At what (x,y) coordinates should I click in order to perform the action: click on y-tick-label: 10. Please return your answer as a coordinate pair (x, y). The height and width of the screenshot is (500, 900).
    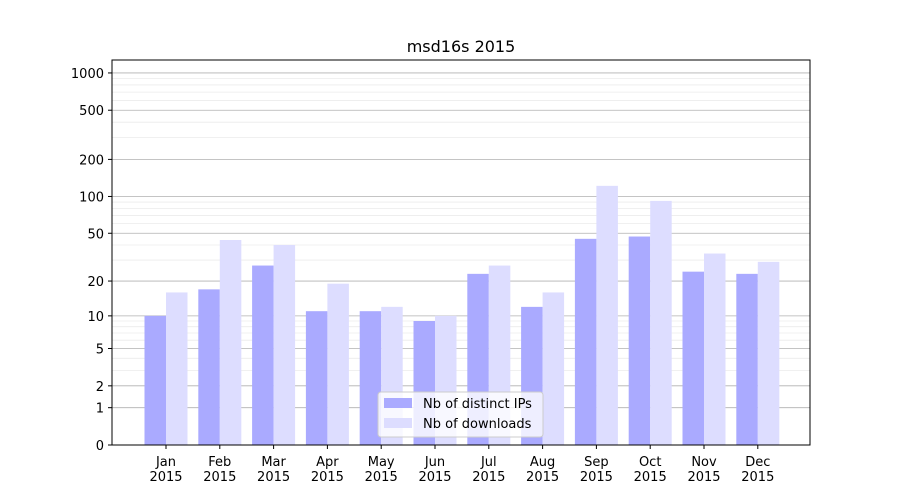
    Looking at the image, I should click on (95, 317).